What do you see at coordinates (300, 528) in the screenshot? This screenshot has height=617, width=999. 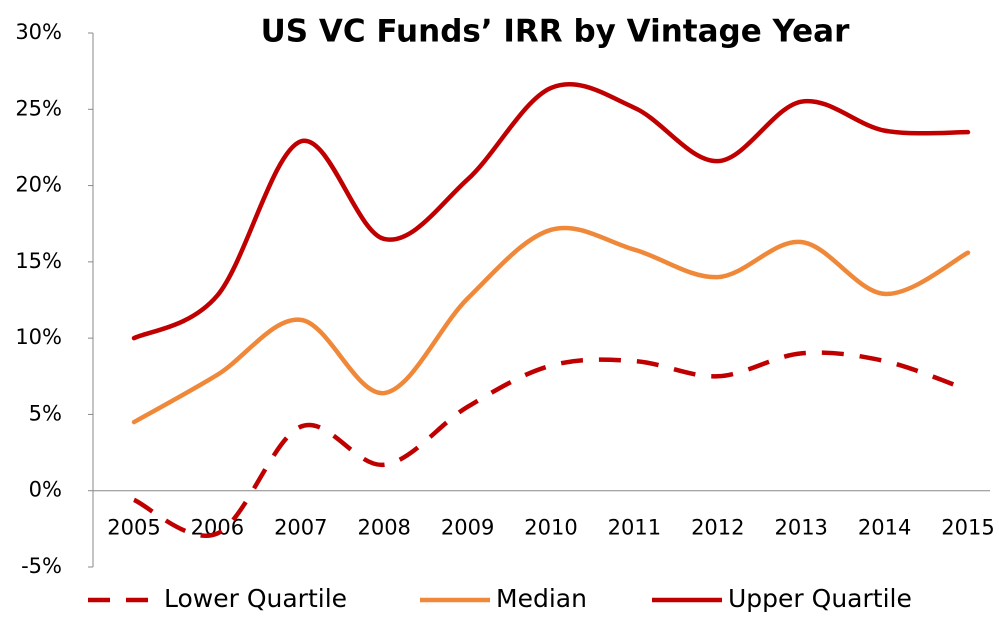 I see `x-tick-label: 2007` at bounding box center [300, 528].